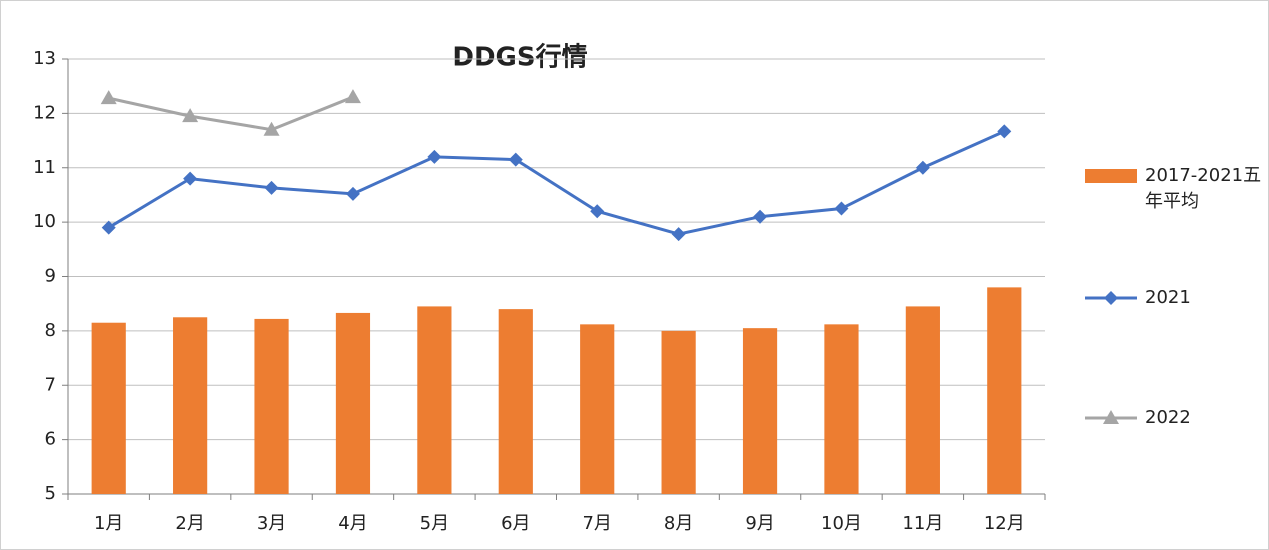  I want to click on y-tick-label: 5, so click(50, 493).